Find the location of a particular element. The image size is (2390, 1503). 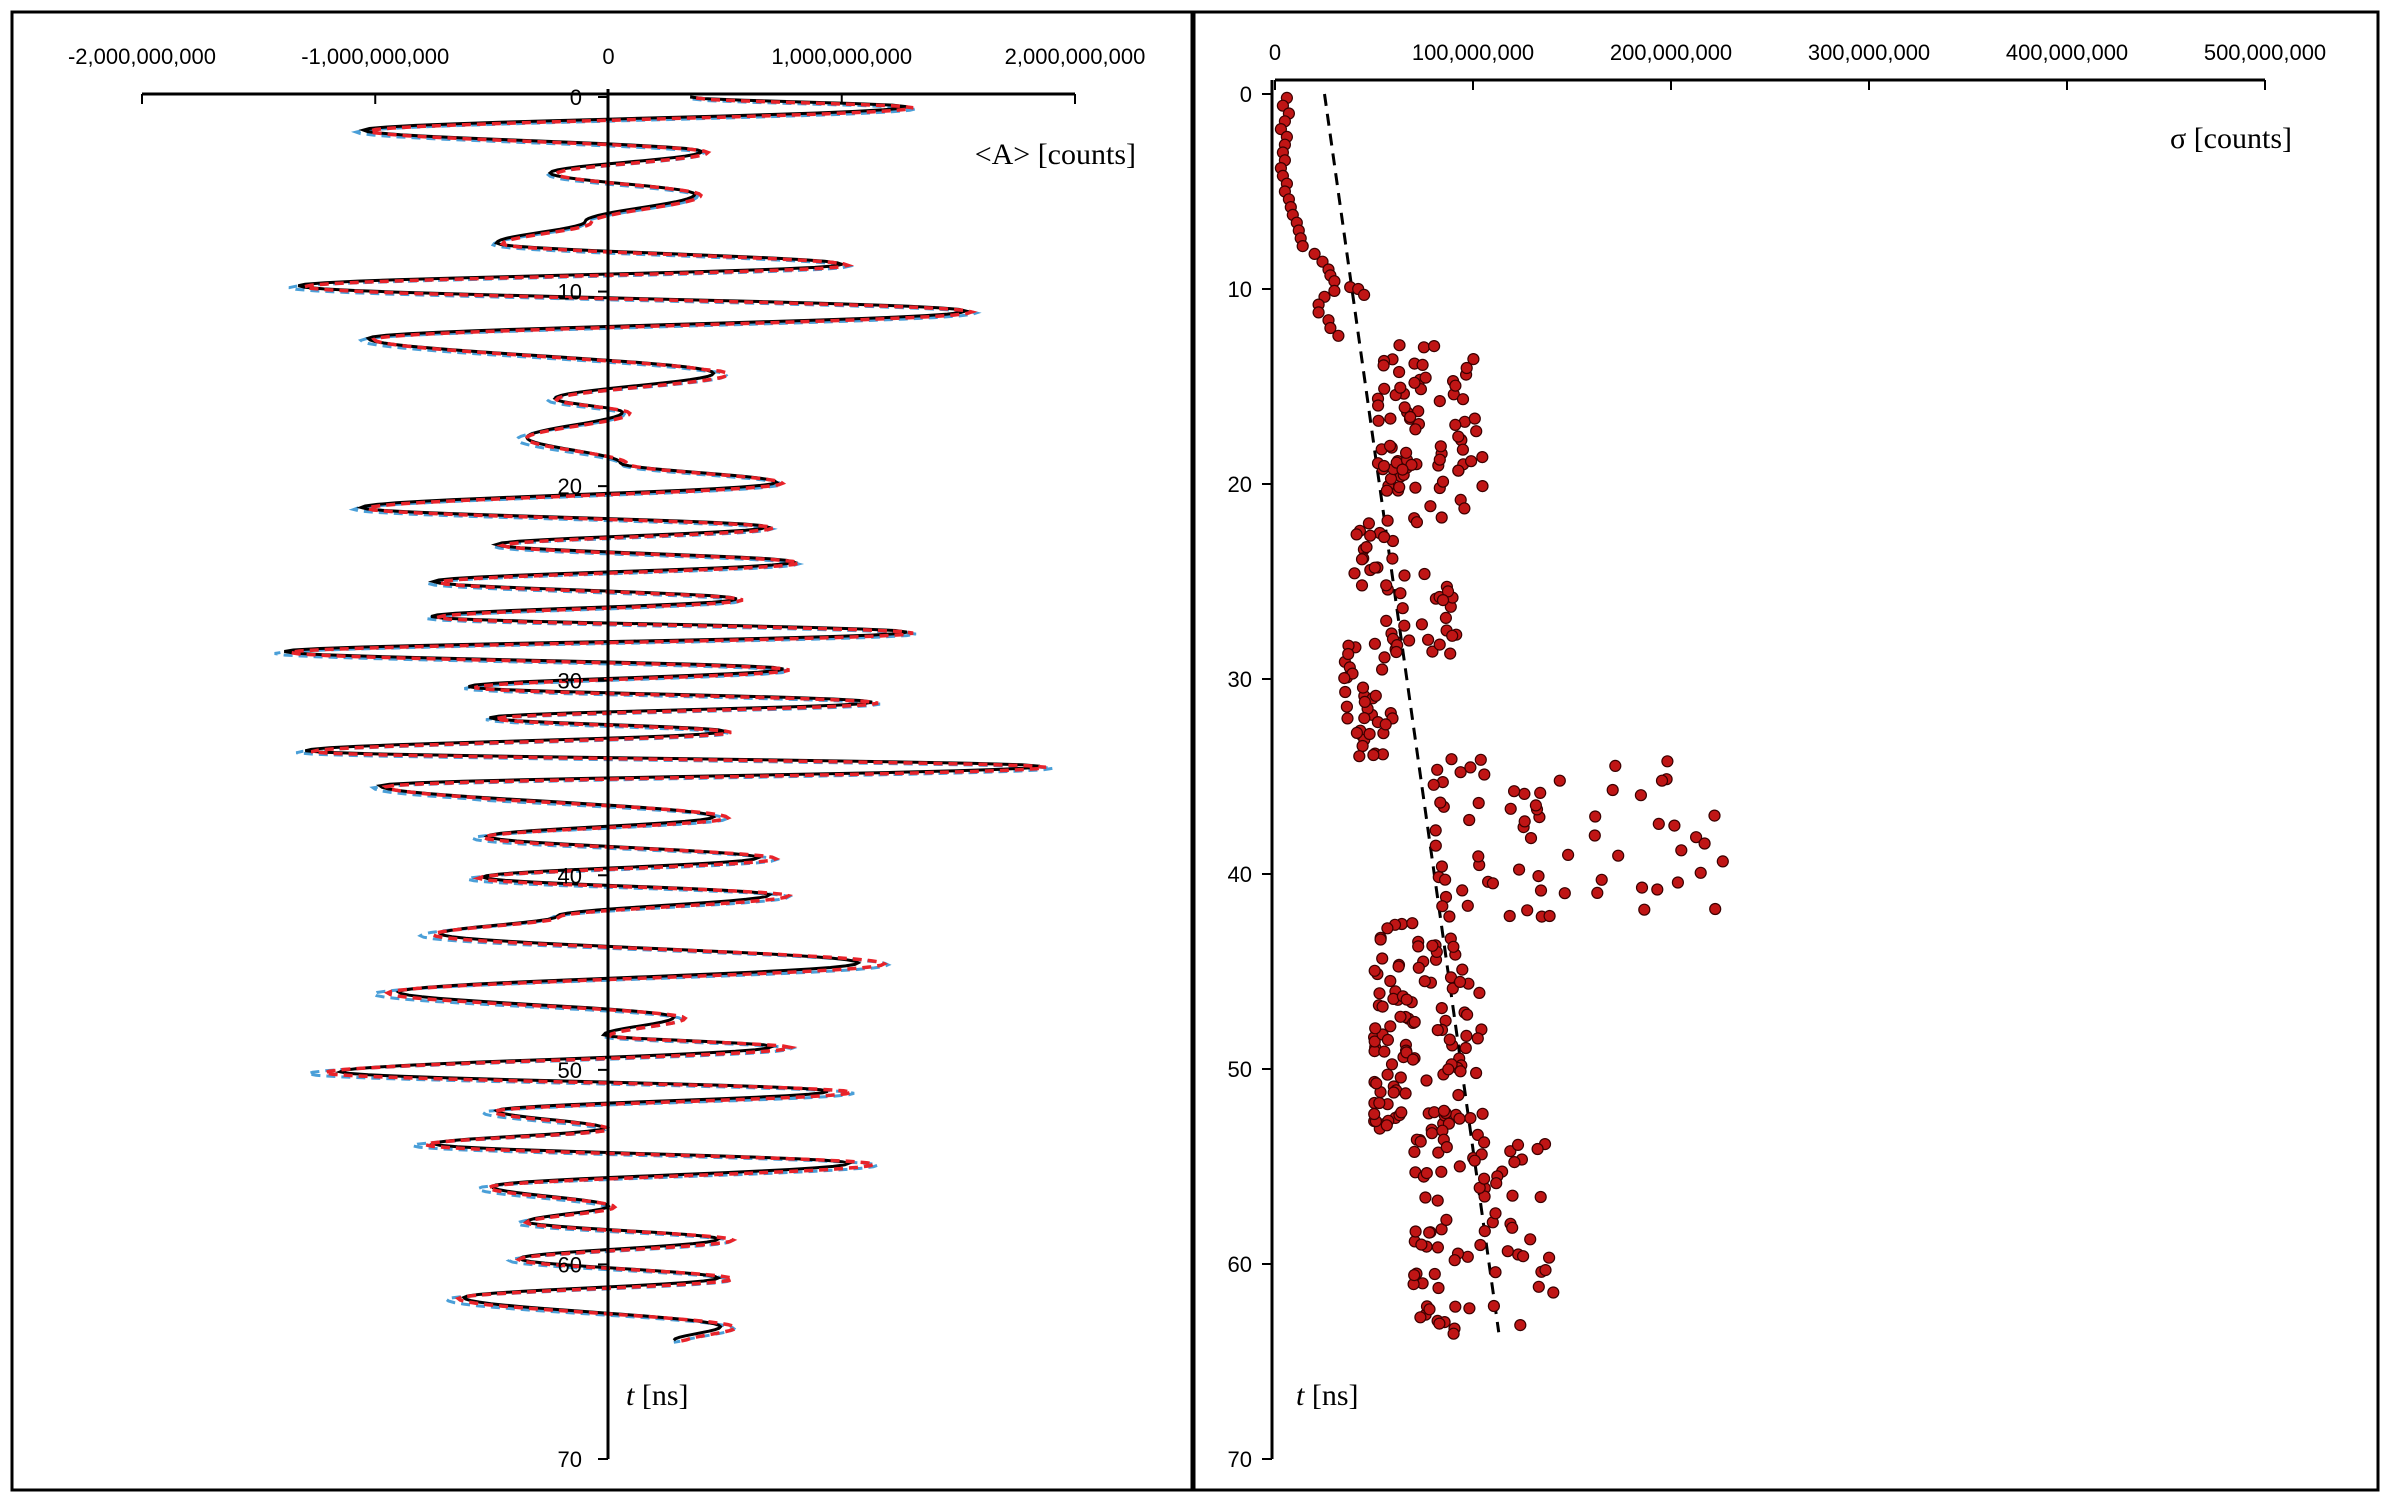

right-x-tick-label: 300,000,000 is located at coordinates (1869, 52).